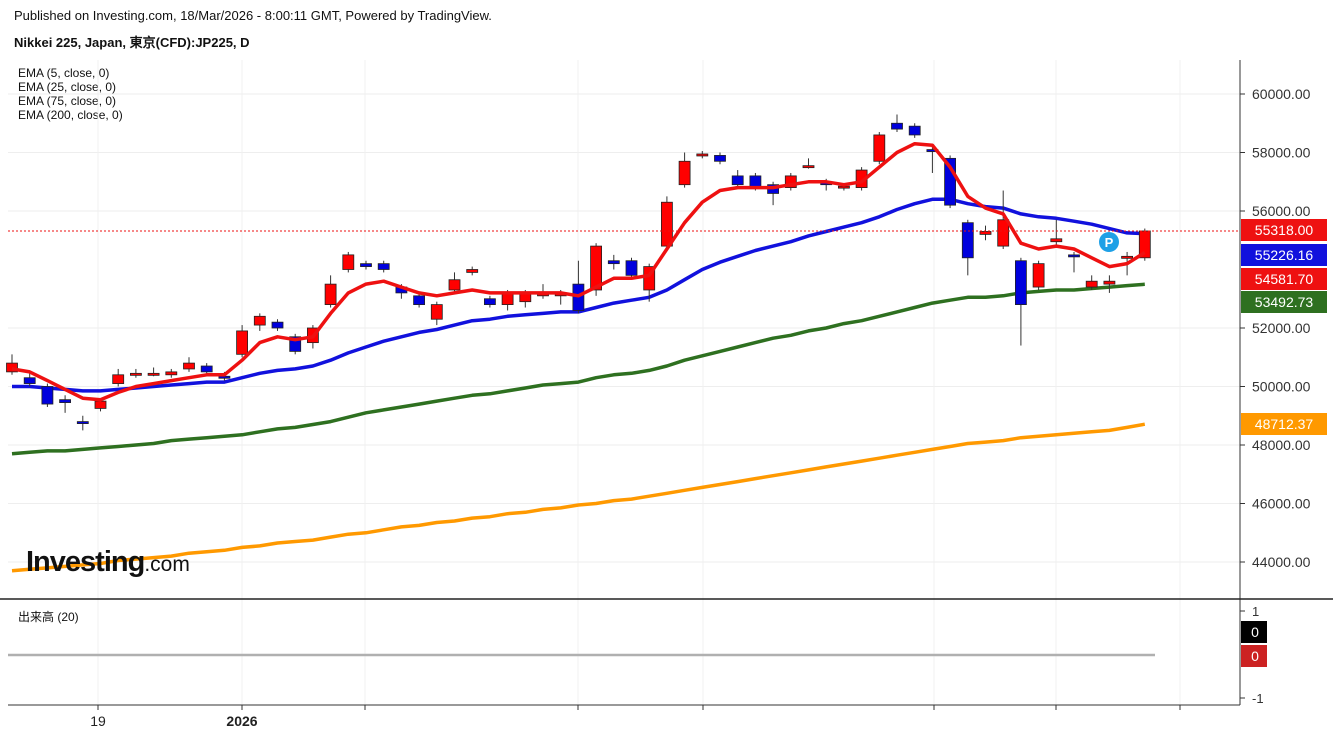  What do you see at coordinates (1281, 445) in the screenshot?
I see `y-tick-label: 48000.00` at bounding box center [1281, 445].